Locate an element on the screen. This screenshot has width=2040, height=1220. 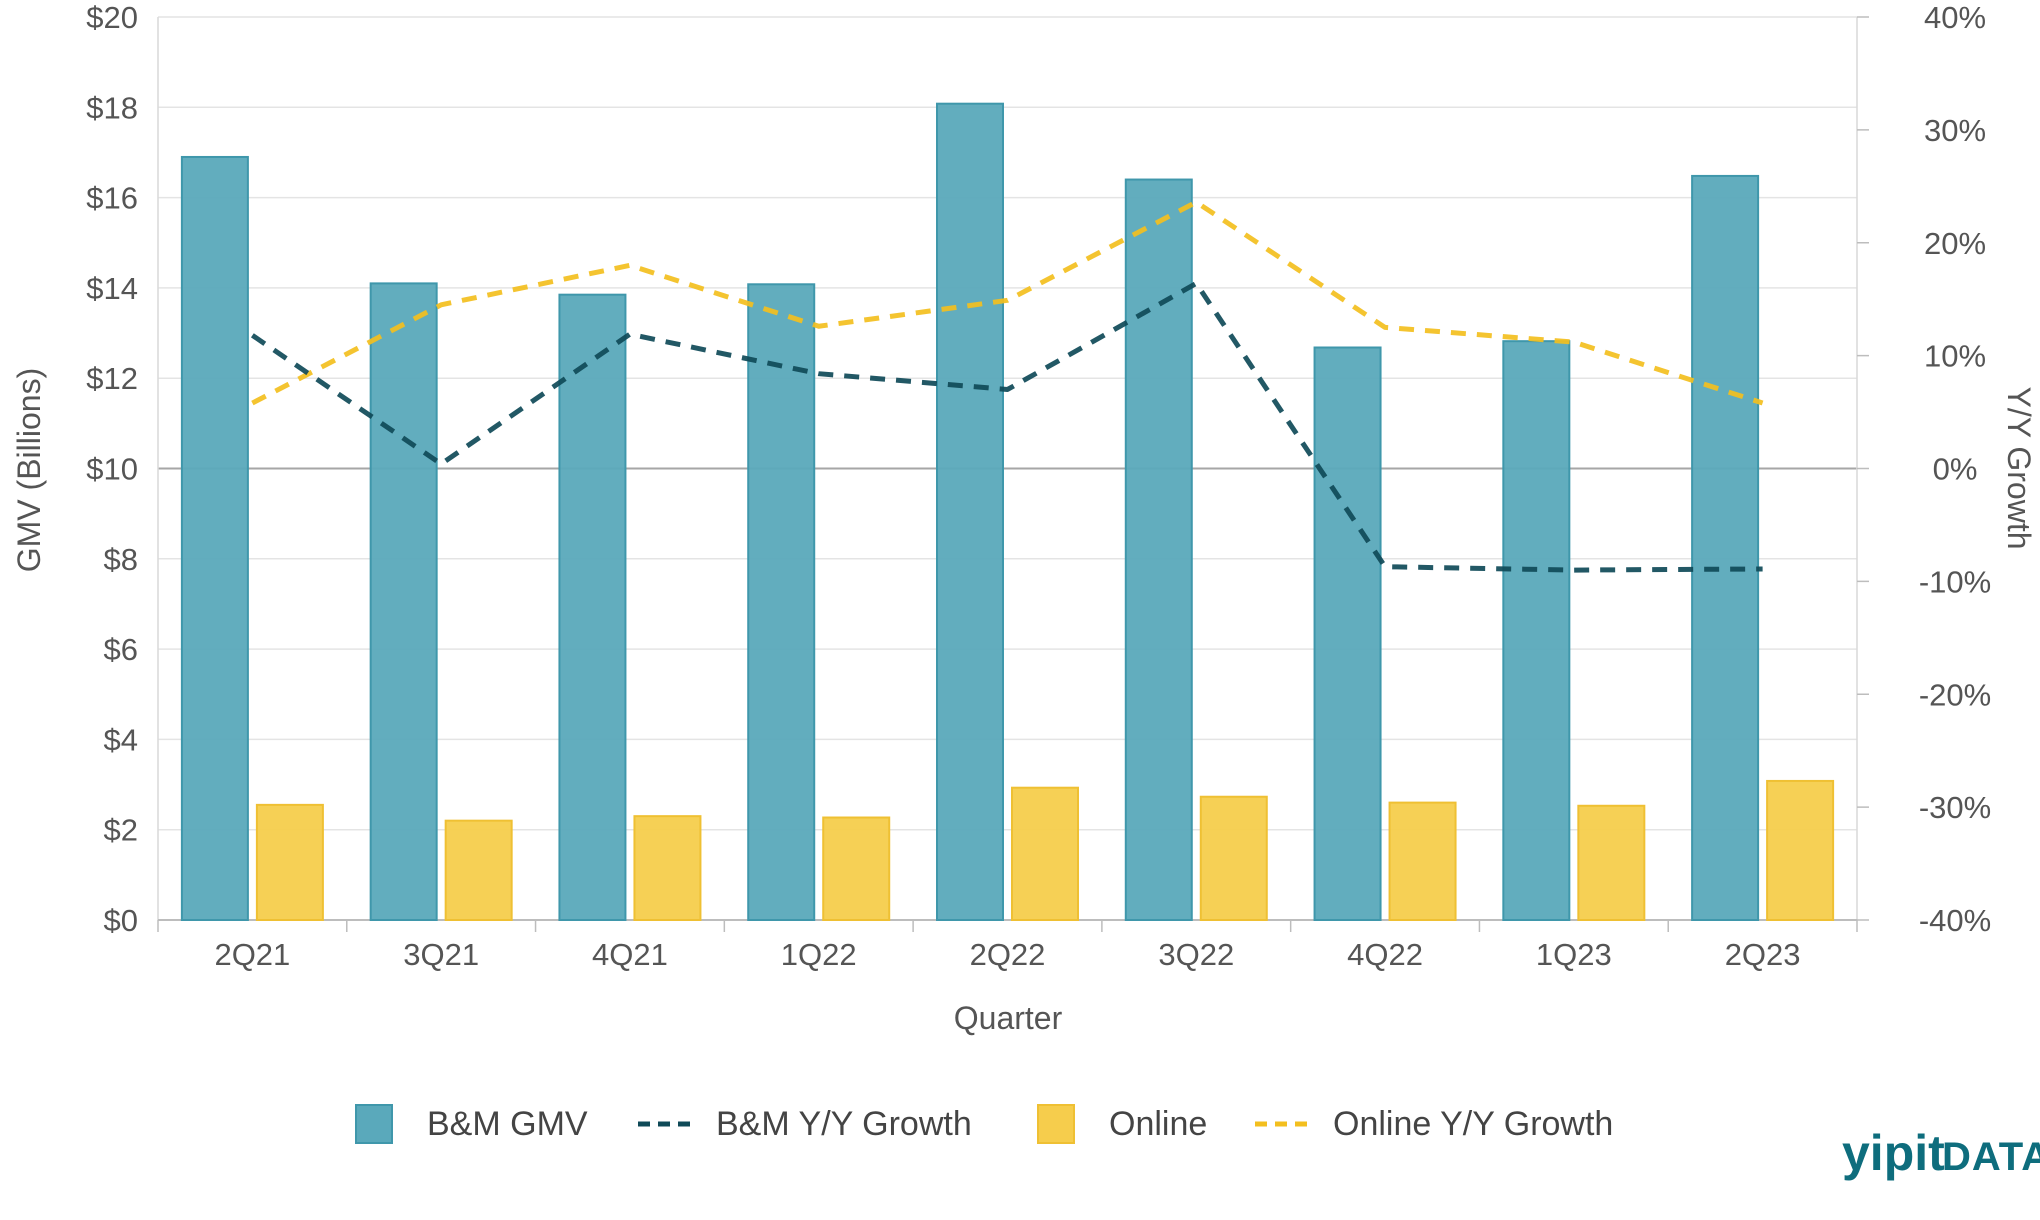
x-tick-label: 3Q21 is located at coordinates (441, 954).